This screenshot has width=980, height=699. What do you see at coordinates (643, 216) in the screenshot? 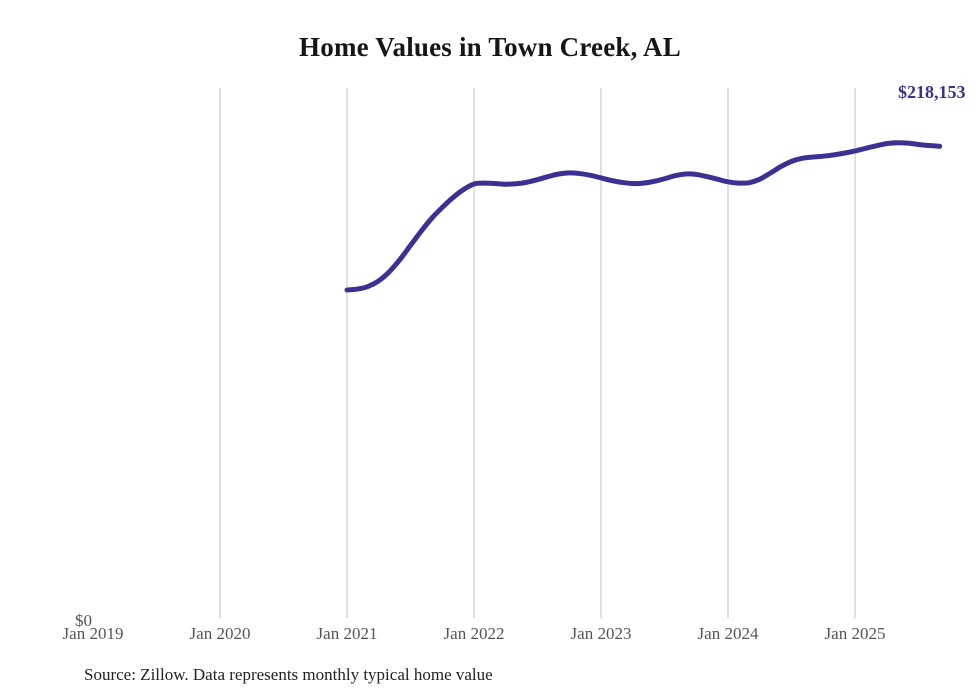
I see `home-value-line-series` at bounding box center [643, 216].